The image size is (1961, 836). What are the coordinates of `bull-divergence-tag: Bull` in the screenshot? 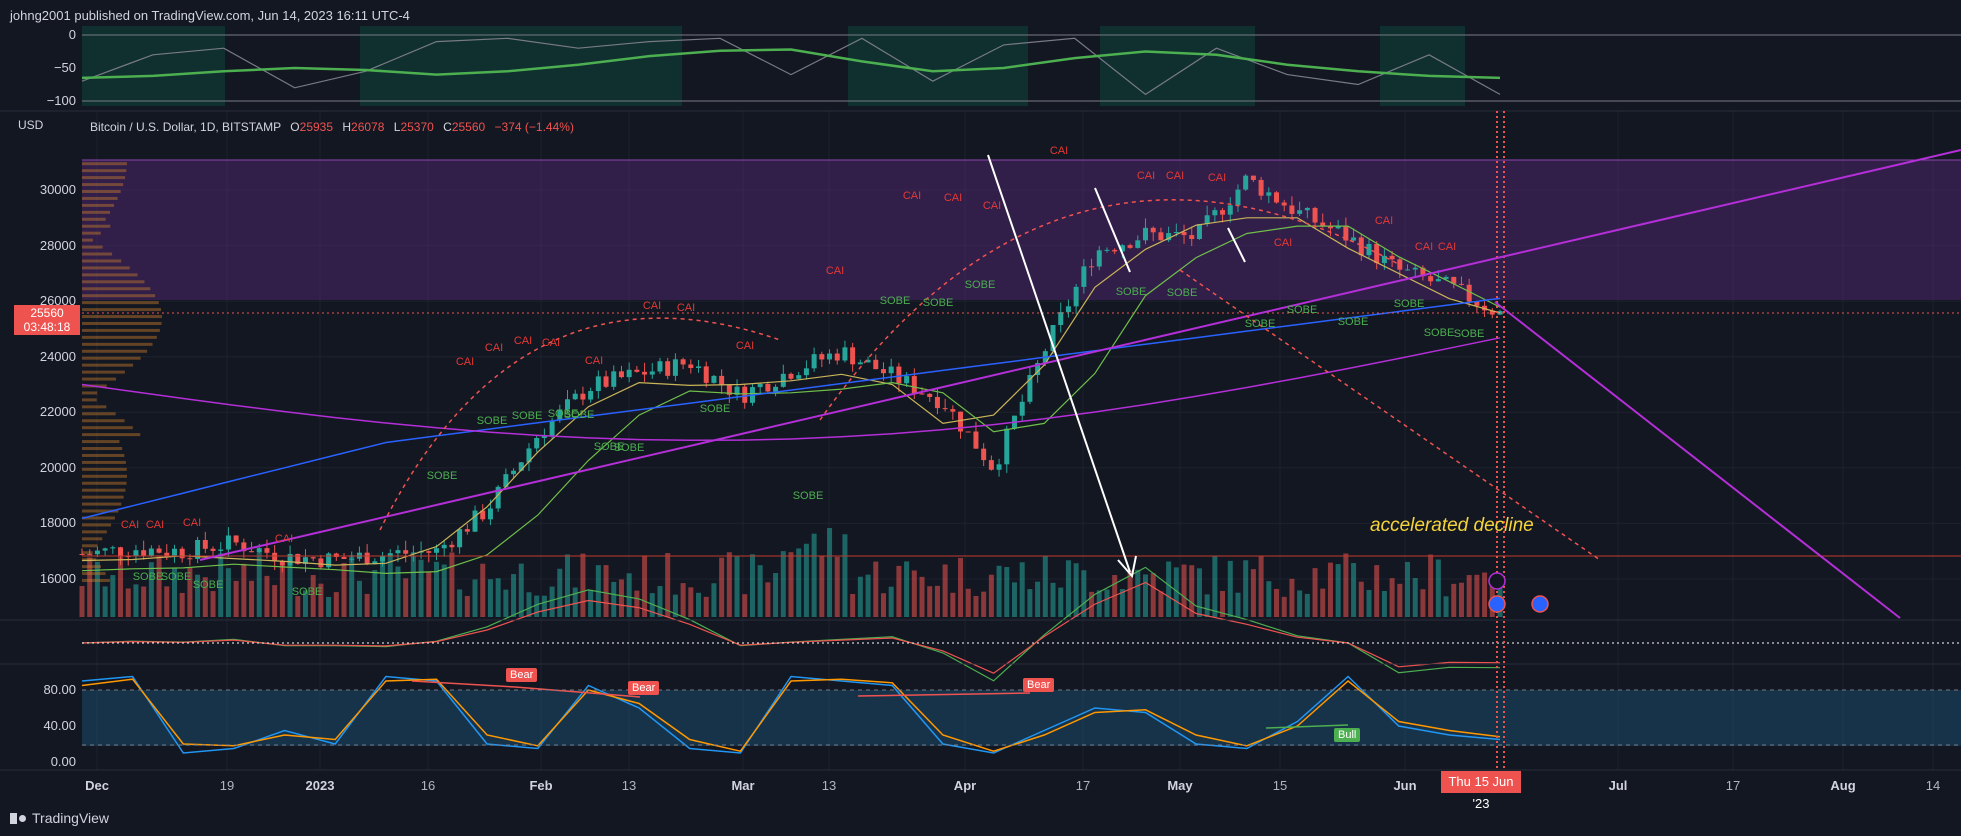 It's located at (1347, 735).